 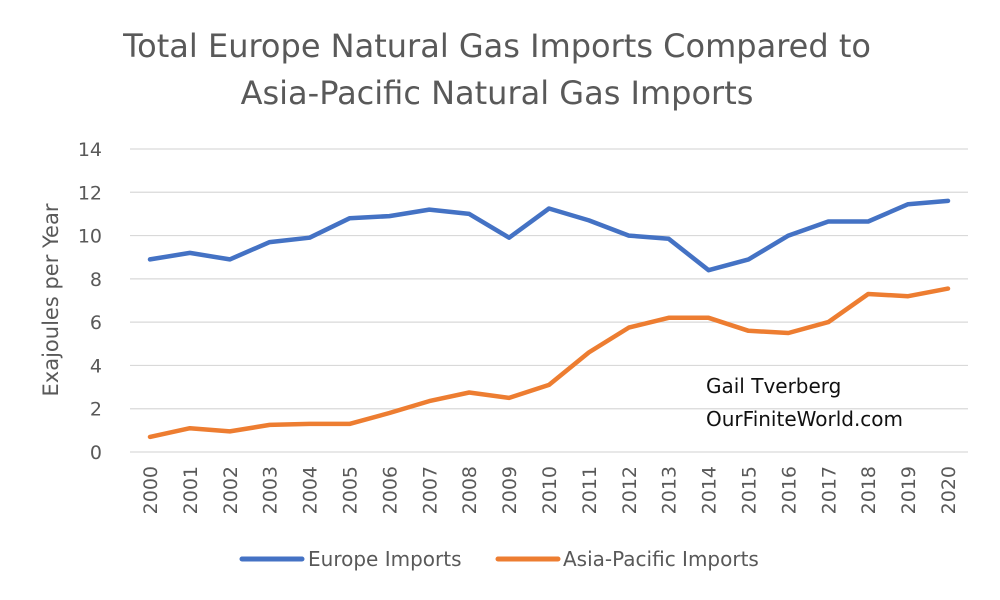 What do you see at coordinates (96, 453) in the screenshot?
I see `y-tick-label: 0` at bounding box center [96, 453].